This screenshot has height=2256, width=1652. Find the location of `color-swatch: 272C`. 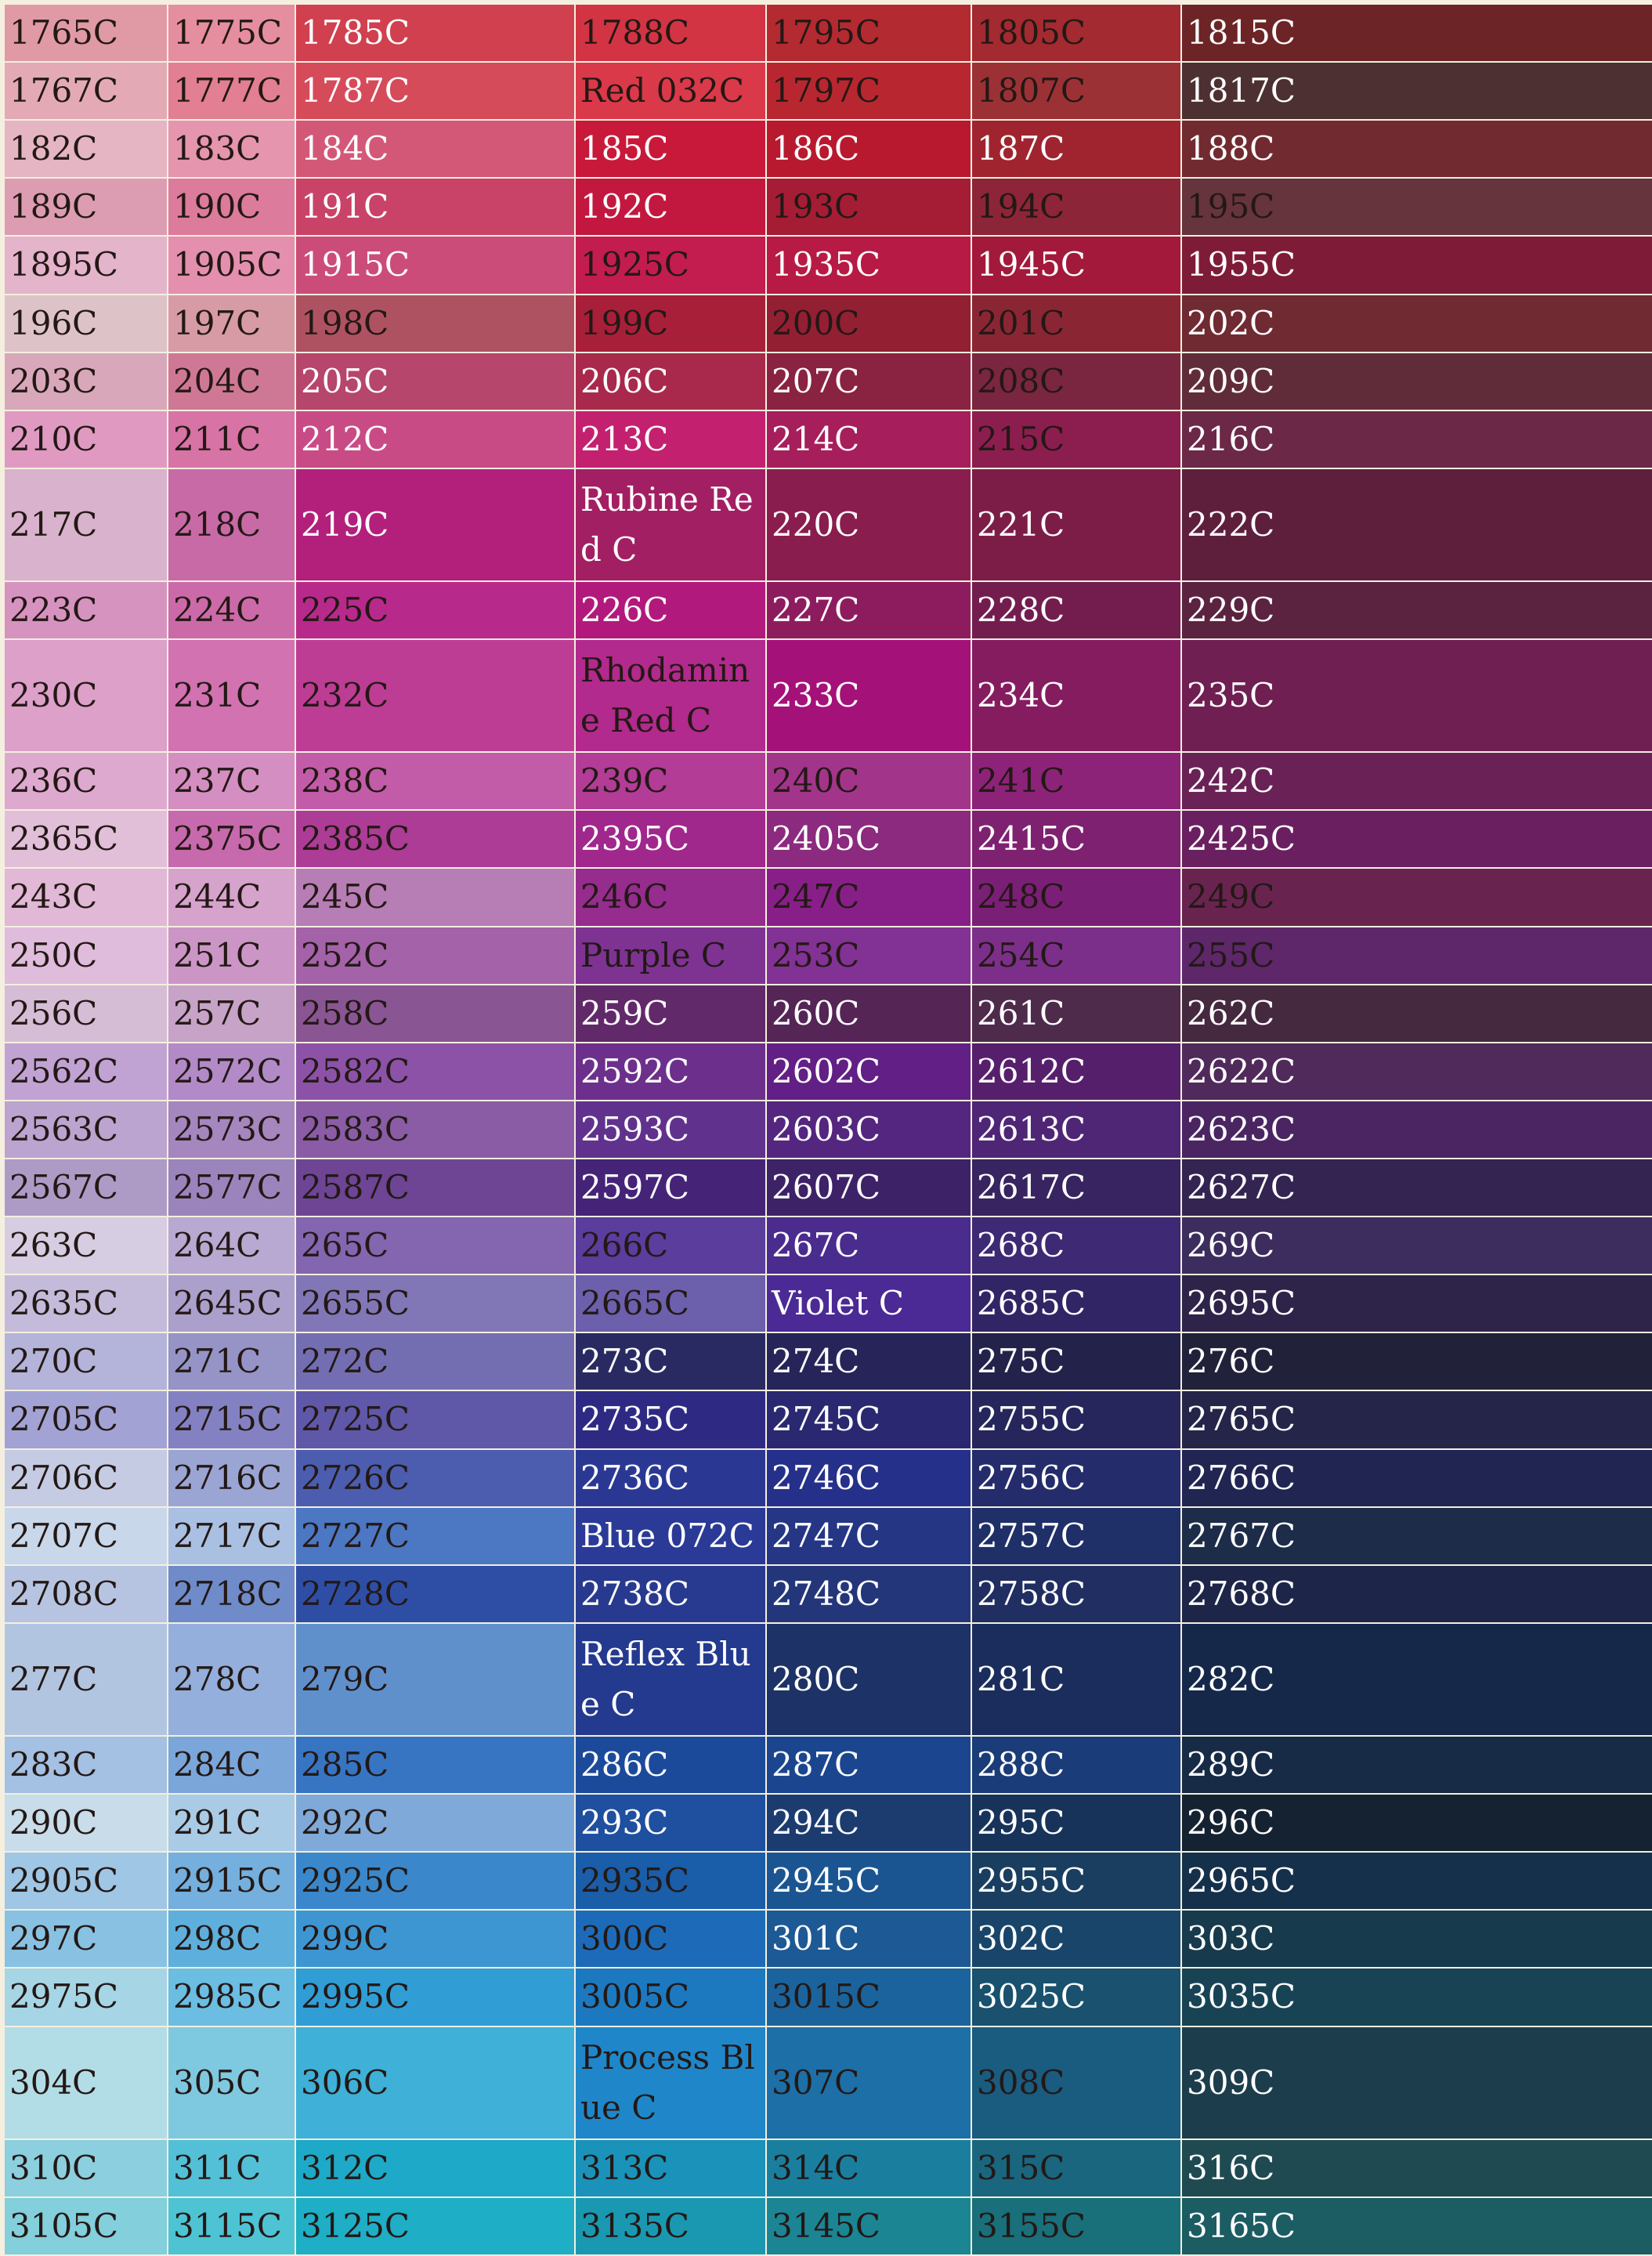

color-swatch: 272C is located at coordinates (435, 1362).